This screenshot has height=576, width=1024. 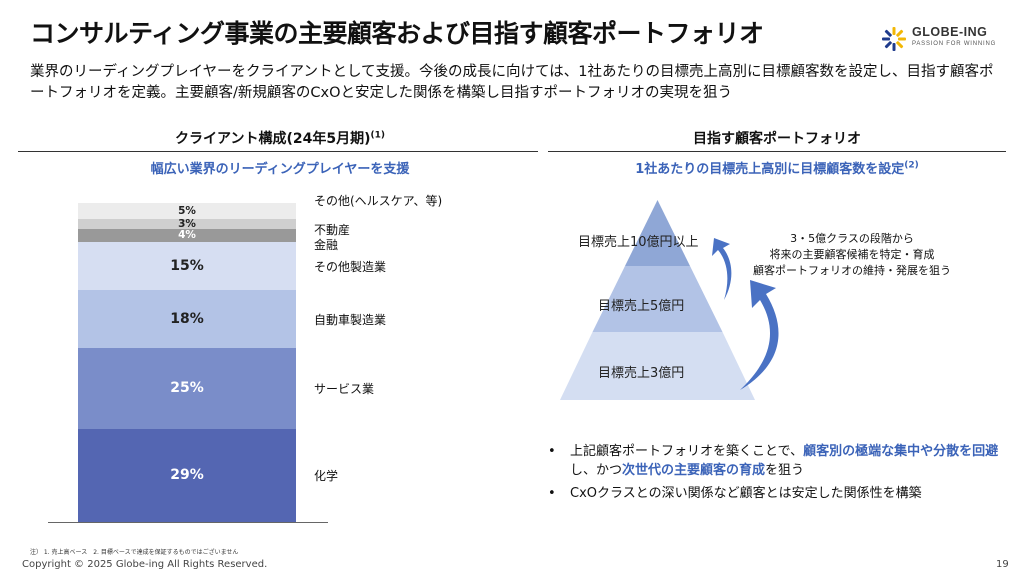 I want to click on data-label: 4%, so click(x=187, y=235).